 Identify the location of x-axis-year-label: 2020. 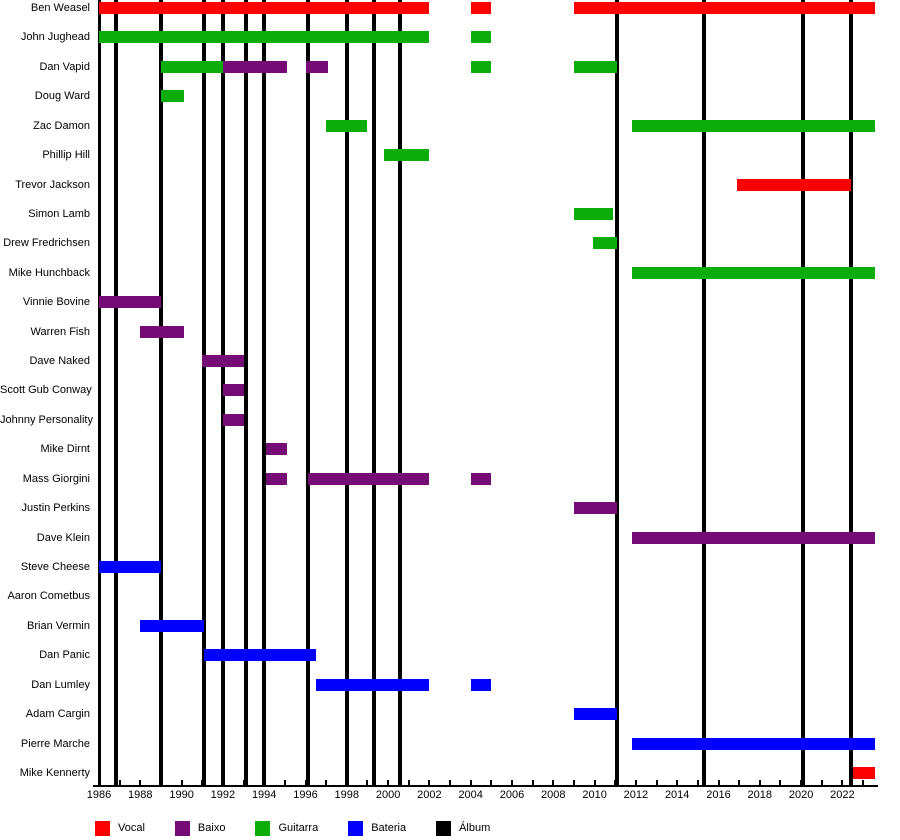
(801, 795).